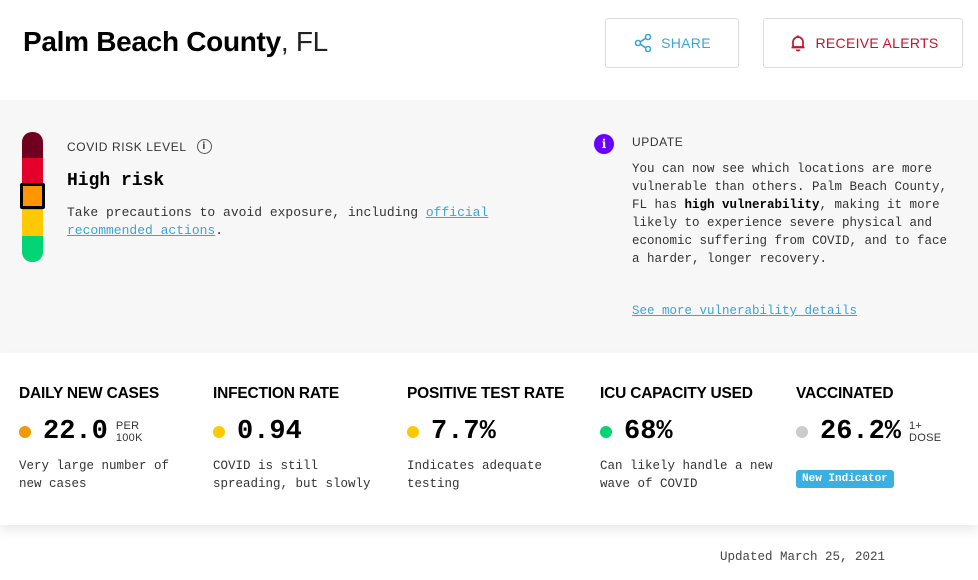 This screenshot has width=978, height=580. What do you see at coordinates (877, 43) in the screenshot?
I see `receive-alerts-label: RECEIVE ALERTS` at bounding box center [877, 43].